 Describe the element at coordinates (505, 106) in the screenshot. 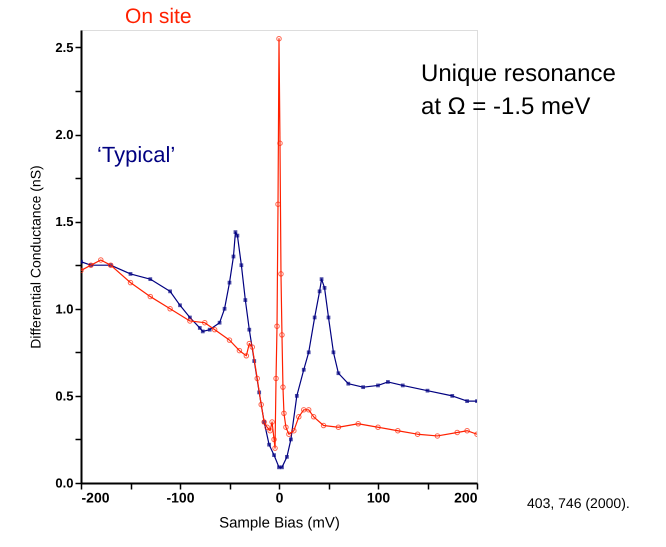

I see `annotation: at Ω = -1.5 meV` at that location.